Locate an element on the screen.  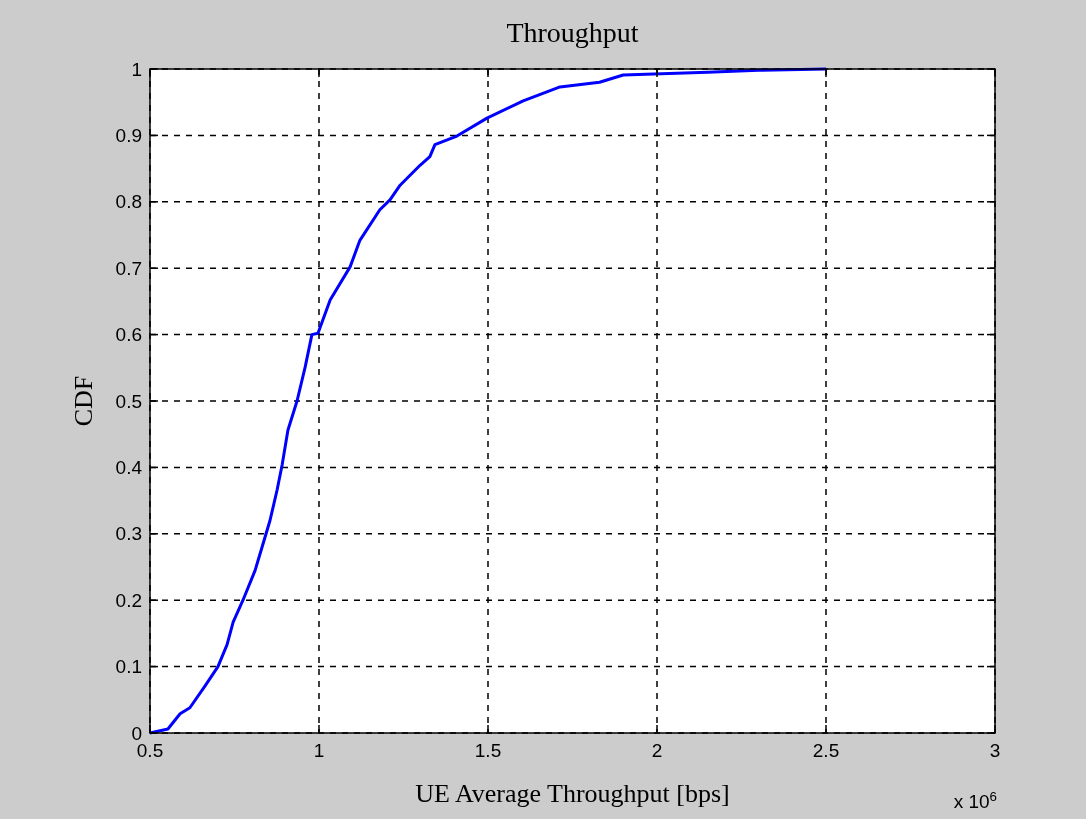
x-tick-label: 1.5 is located at coordinates (488, 750).